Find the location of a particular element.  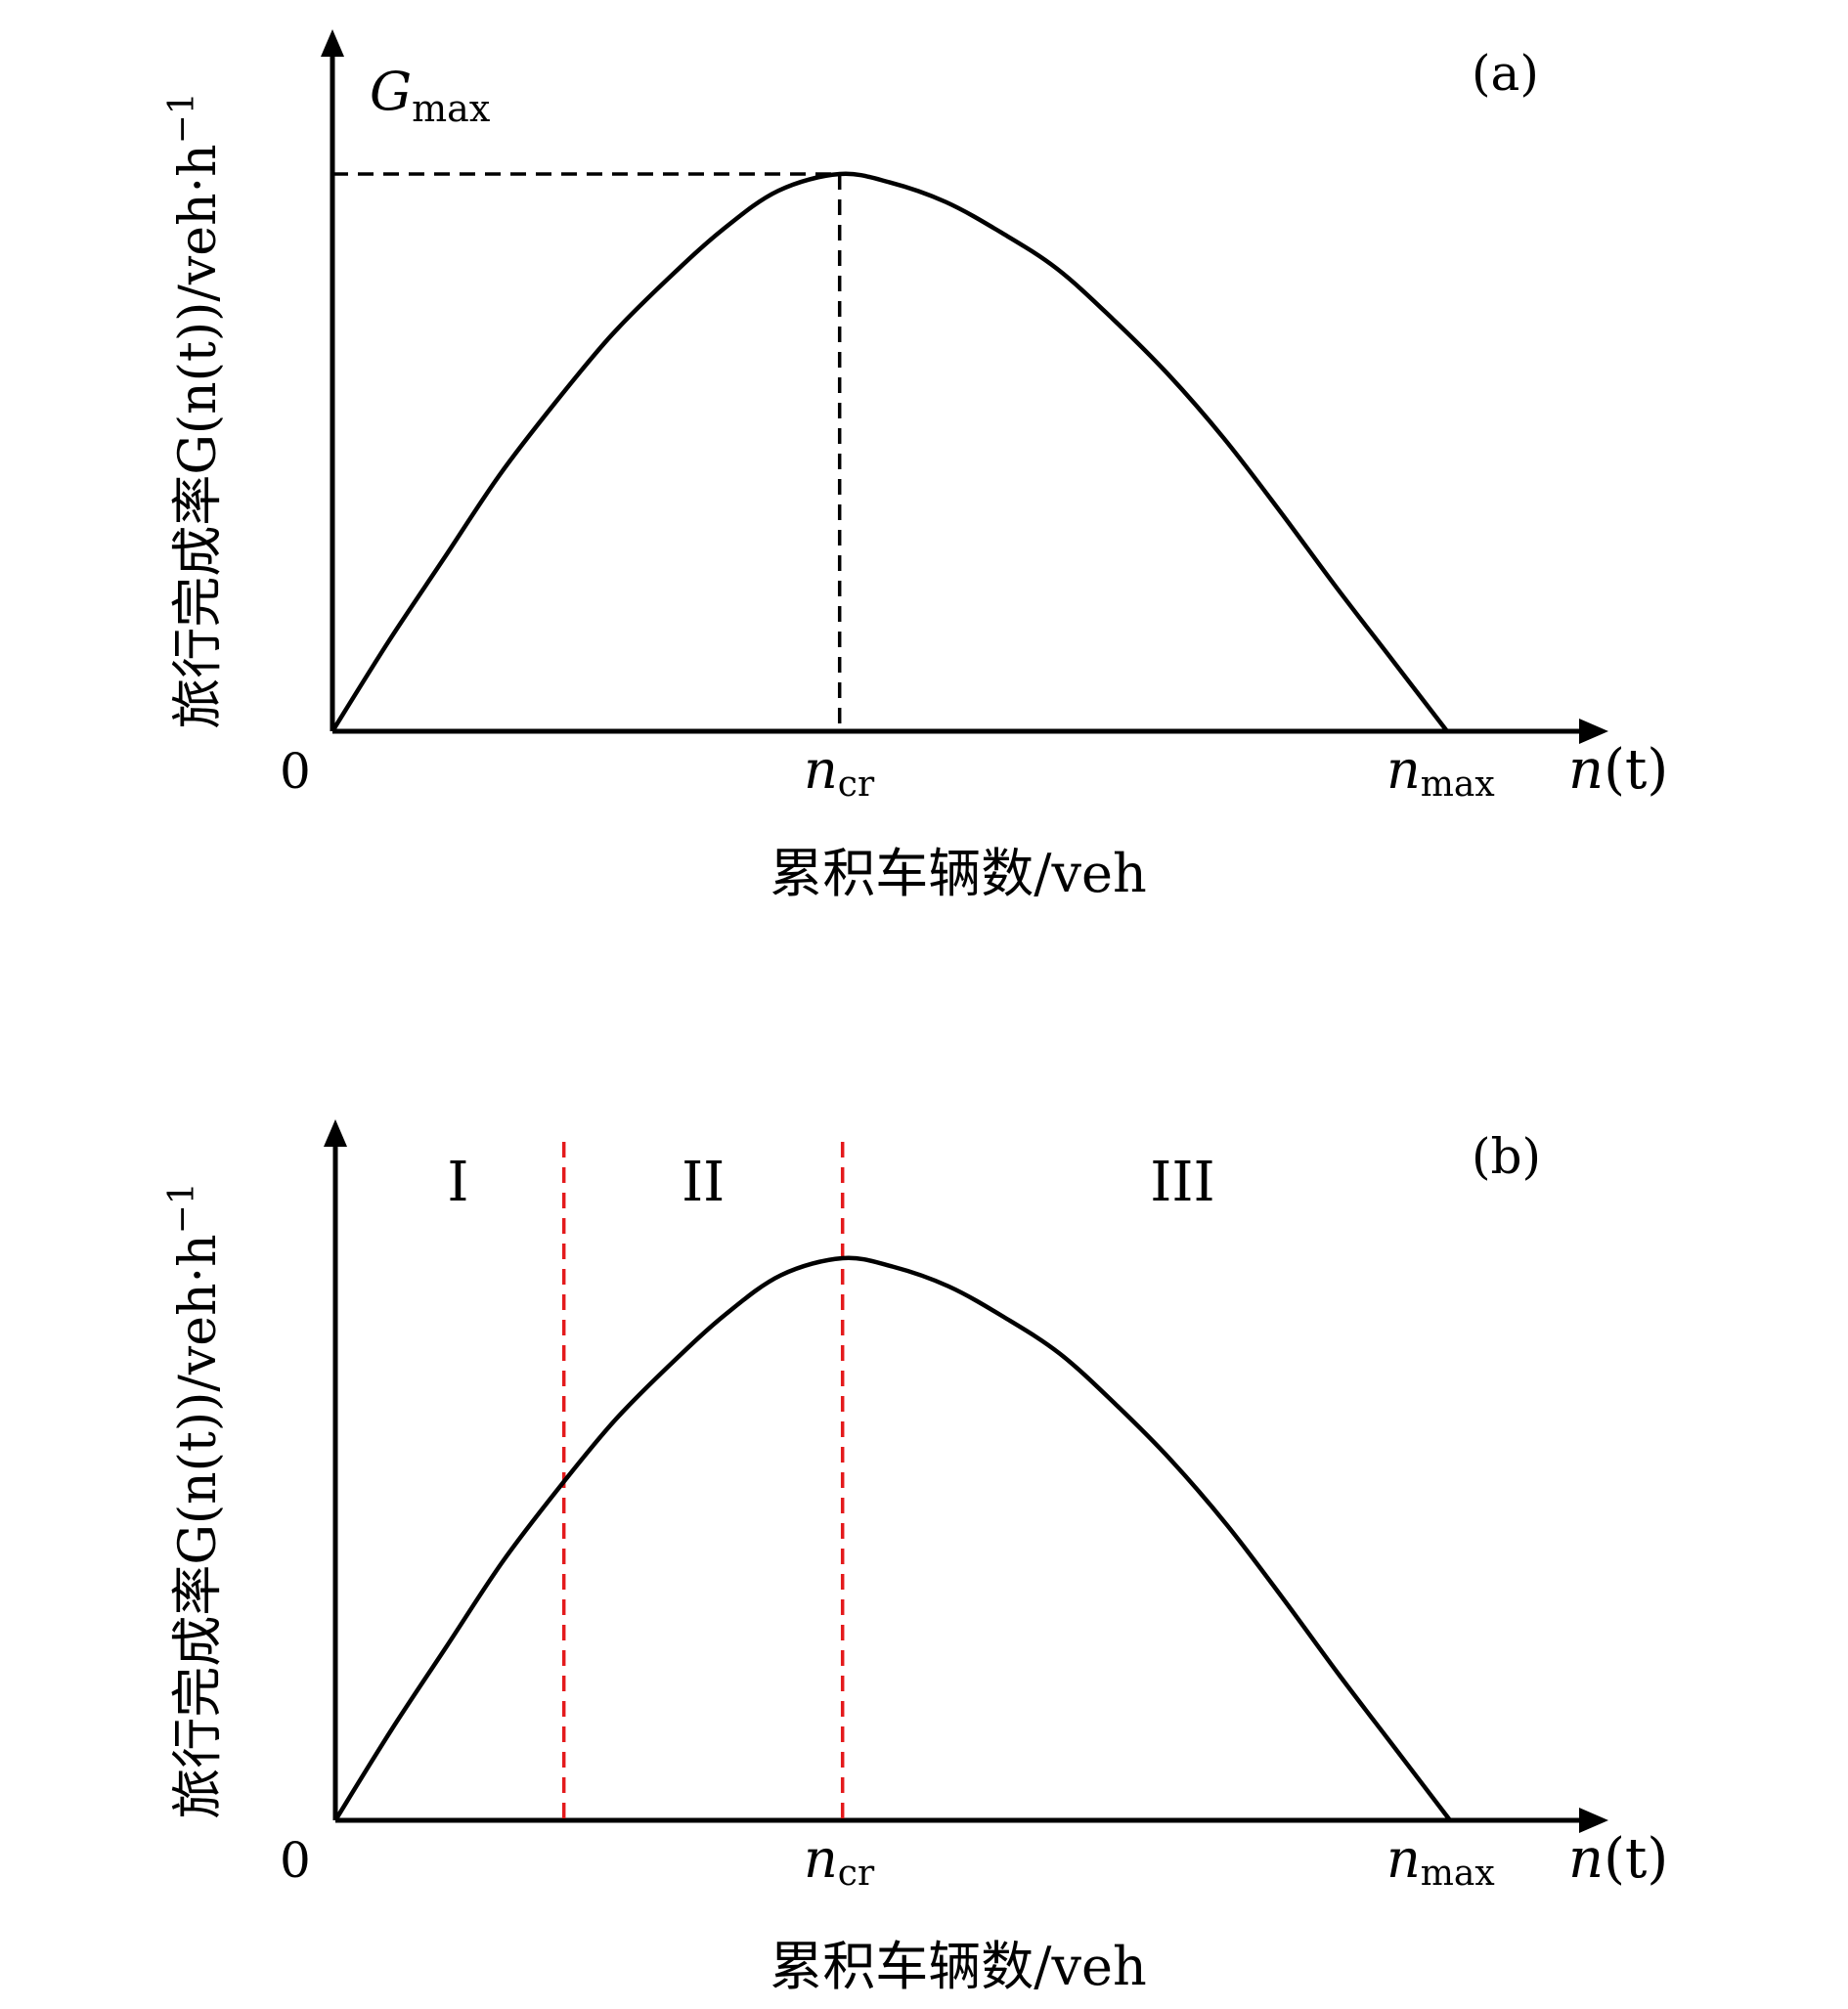

panel-b-y-axis-arrow is located at coordinates (335, 1133).